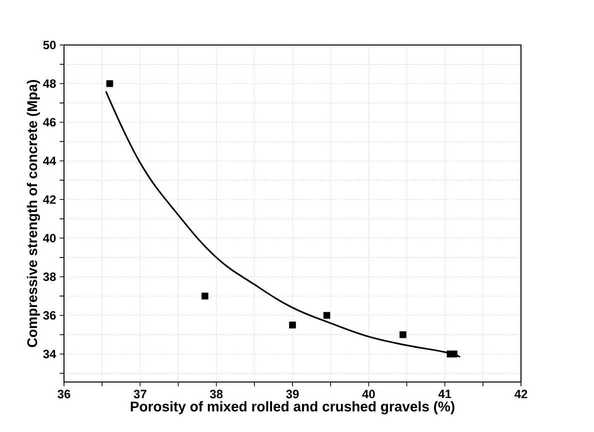 Image resolution: width=594 pixels, height=432 pixels. Describe the element at coordinates (49, 277) in the screenshot. I see `y-tick-label: 38` at that location.